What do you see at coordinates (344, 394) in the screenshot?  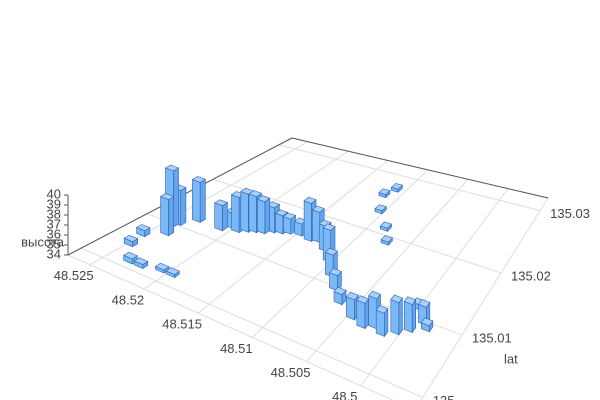 I see `x-tick-label: 48.5` at bounding box center [344, 394].